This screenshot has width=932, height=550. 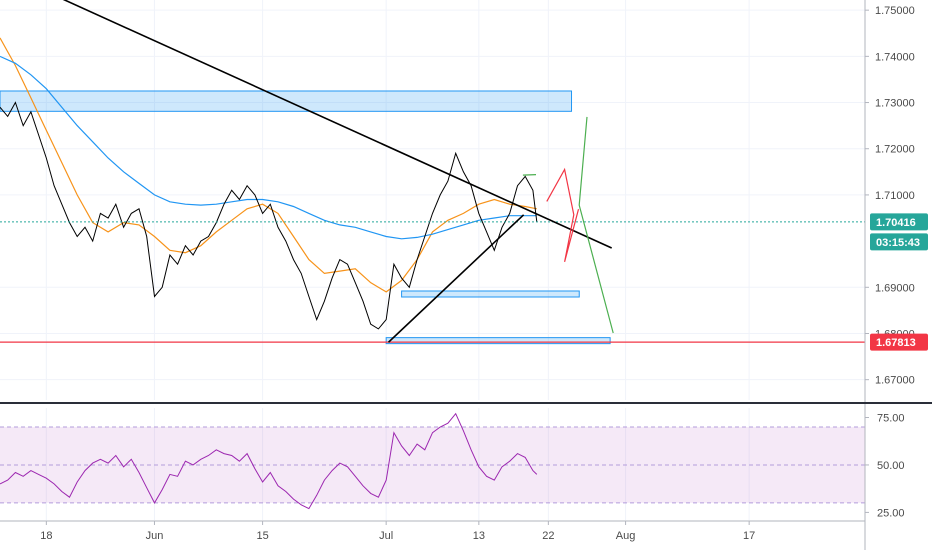 What do you see at coordinates (498, 341) in the screenshot?
I see `support-zone-low` at bounding box center [498, 341].